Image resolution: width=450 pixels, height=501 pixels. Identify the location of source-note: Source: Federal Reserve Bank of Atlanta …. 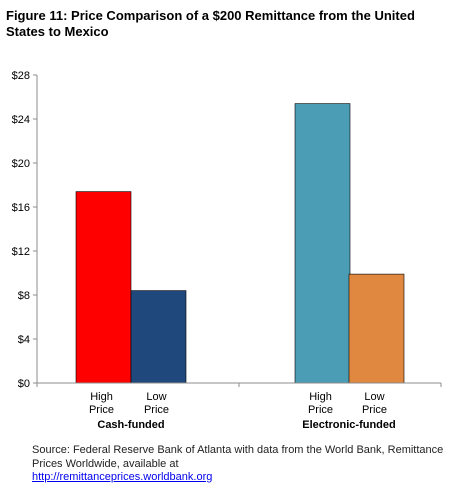
(239, 464).